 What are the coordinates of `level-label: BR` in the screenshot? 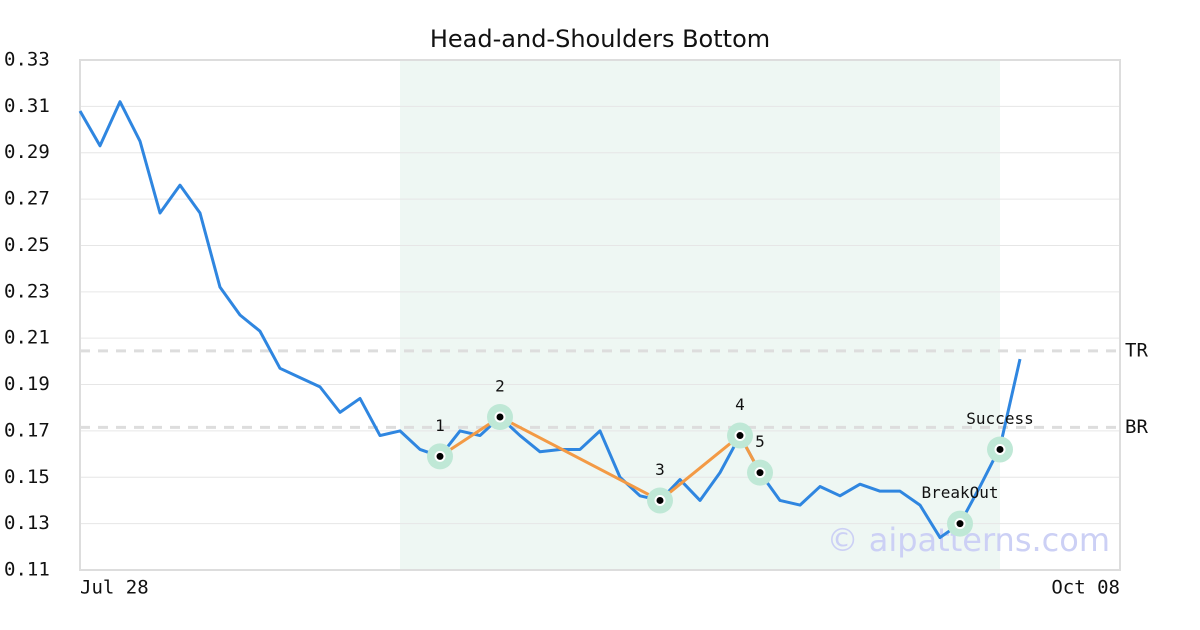 It's located at (1136, 427).